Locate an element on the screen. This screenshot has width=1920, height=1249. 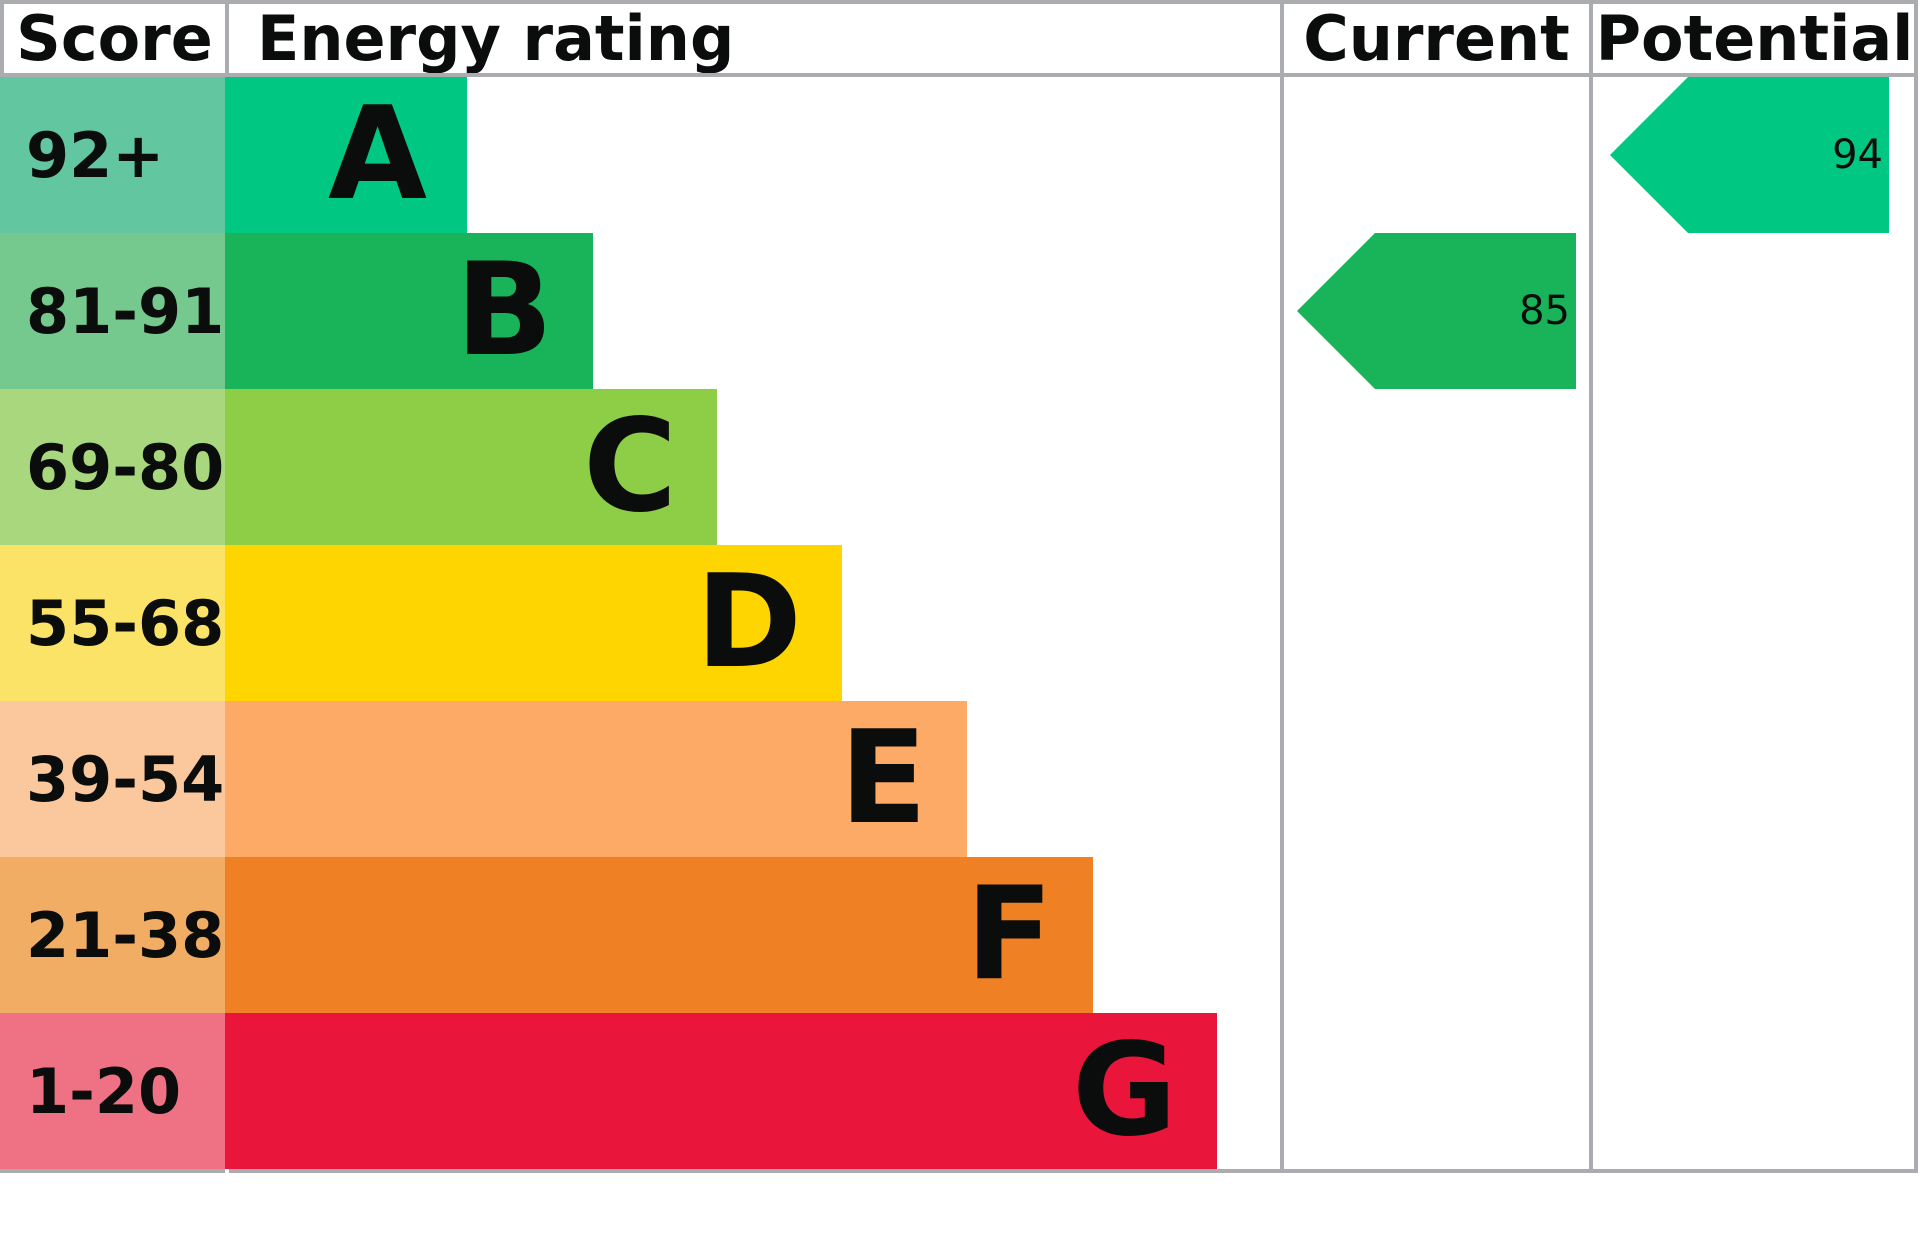
band-d-score-range: 55-68 is located at coordinates (112, 623).